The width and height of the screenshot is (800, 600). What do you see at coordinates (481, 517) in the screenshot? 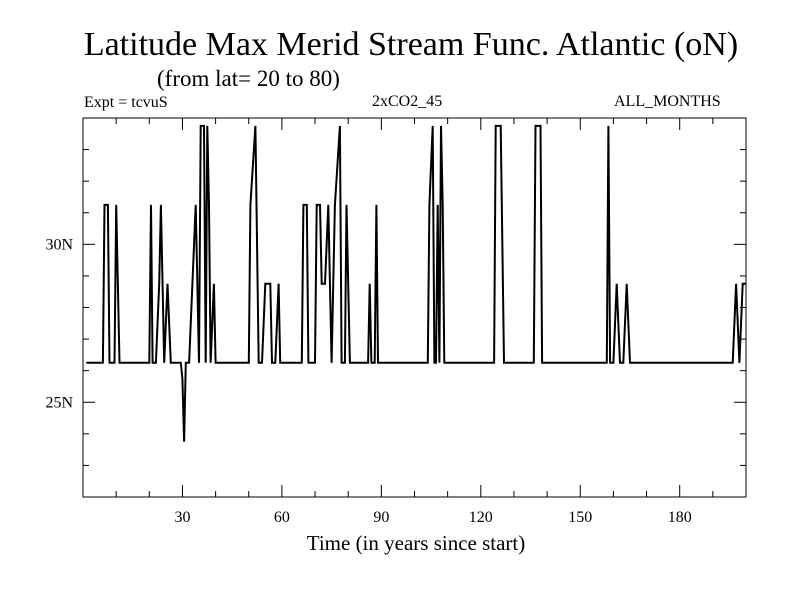
I see `x-tick-label: 120` at bounding box center [481, 517].